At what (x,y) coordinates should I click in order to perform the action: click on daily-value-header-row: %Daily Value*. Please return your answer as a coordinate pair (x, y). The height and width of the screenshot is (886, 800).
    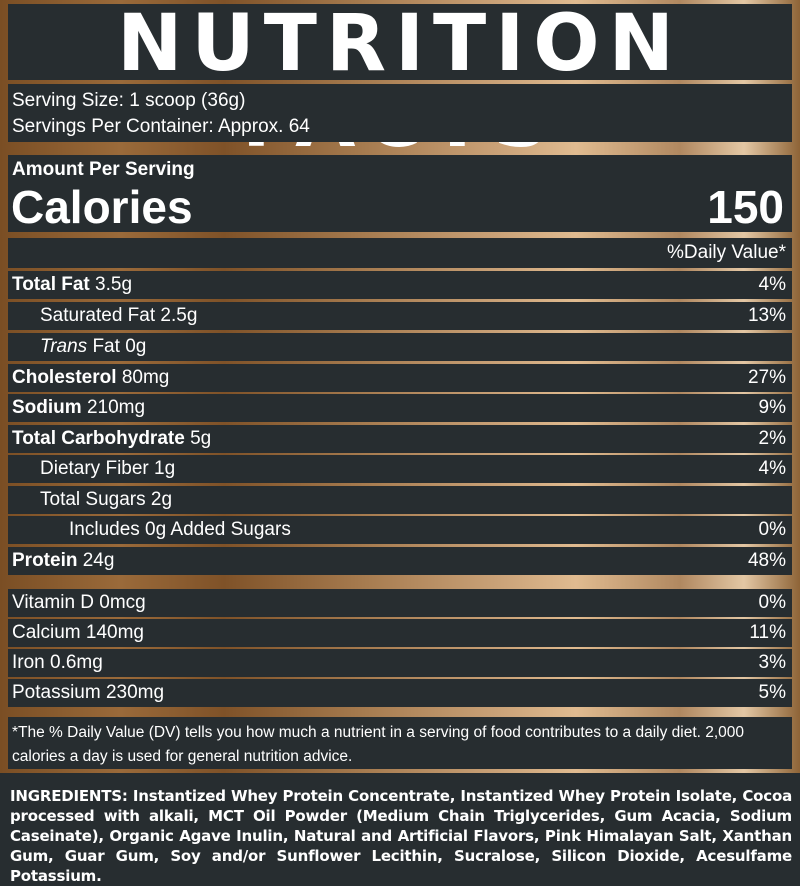
    Looking at the image, I should click on (400, 253).